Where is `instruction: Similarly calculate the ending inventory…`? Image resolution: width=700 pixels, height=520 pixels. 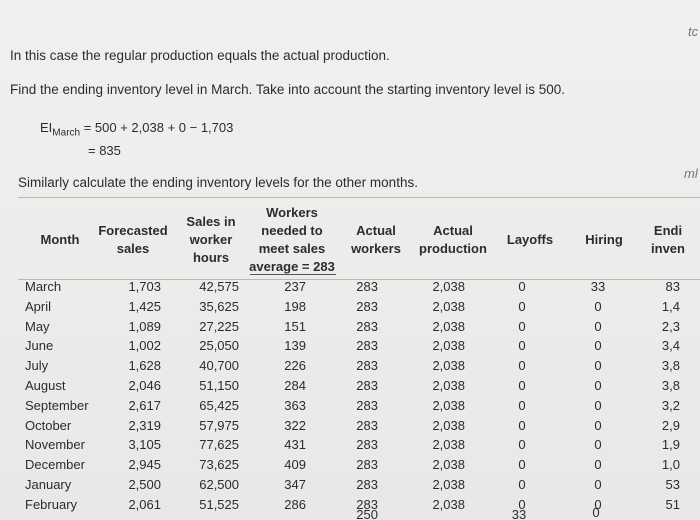
instruction: Similarly calculate the ending inventory… is located at coordinates (218, 182).